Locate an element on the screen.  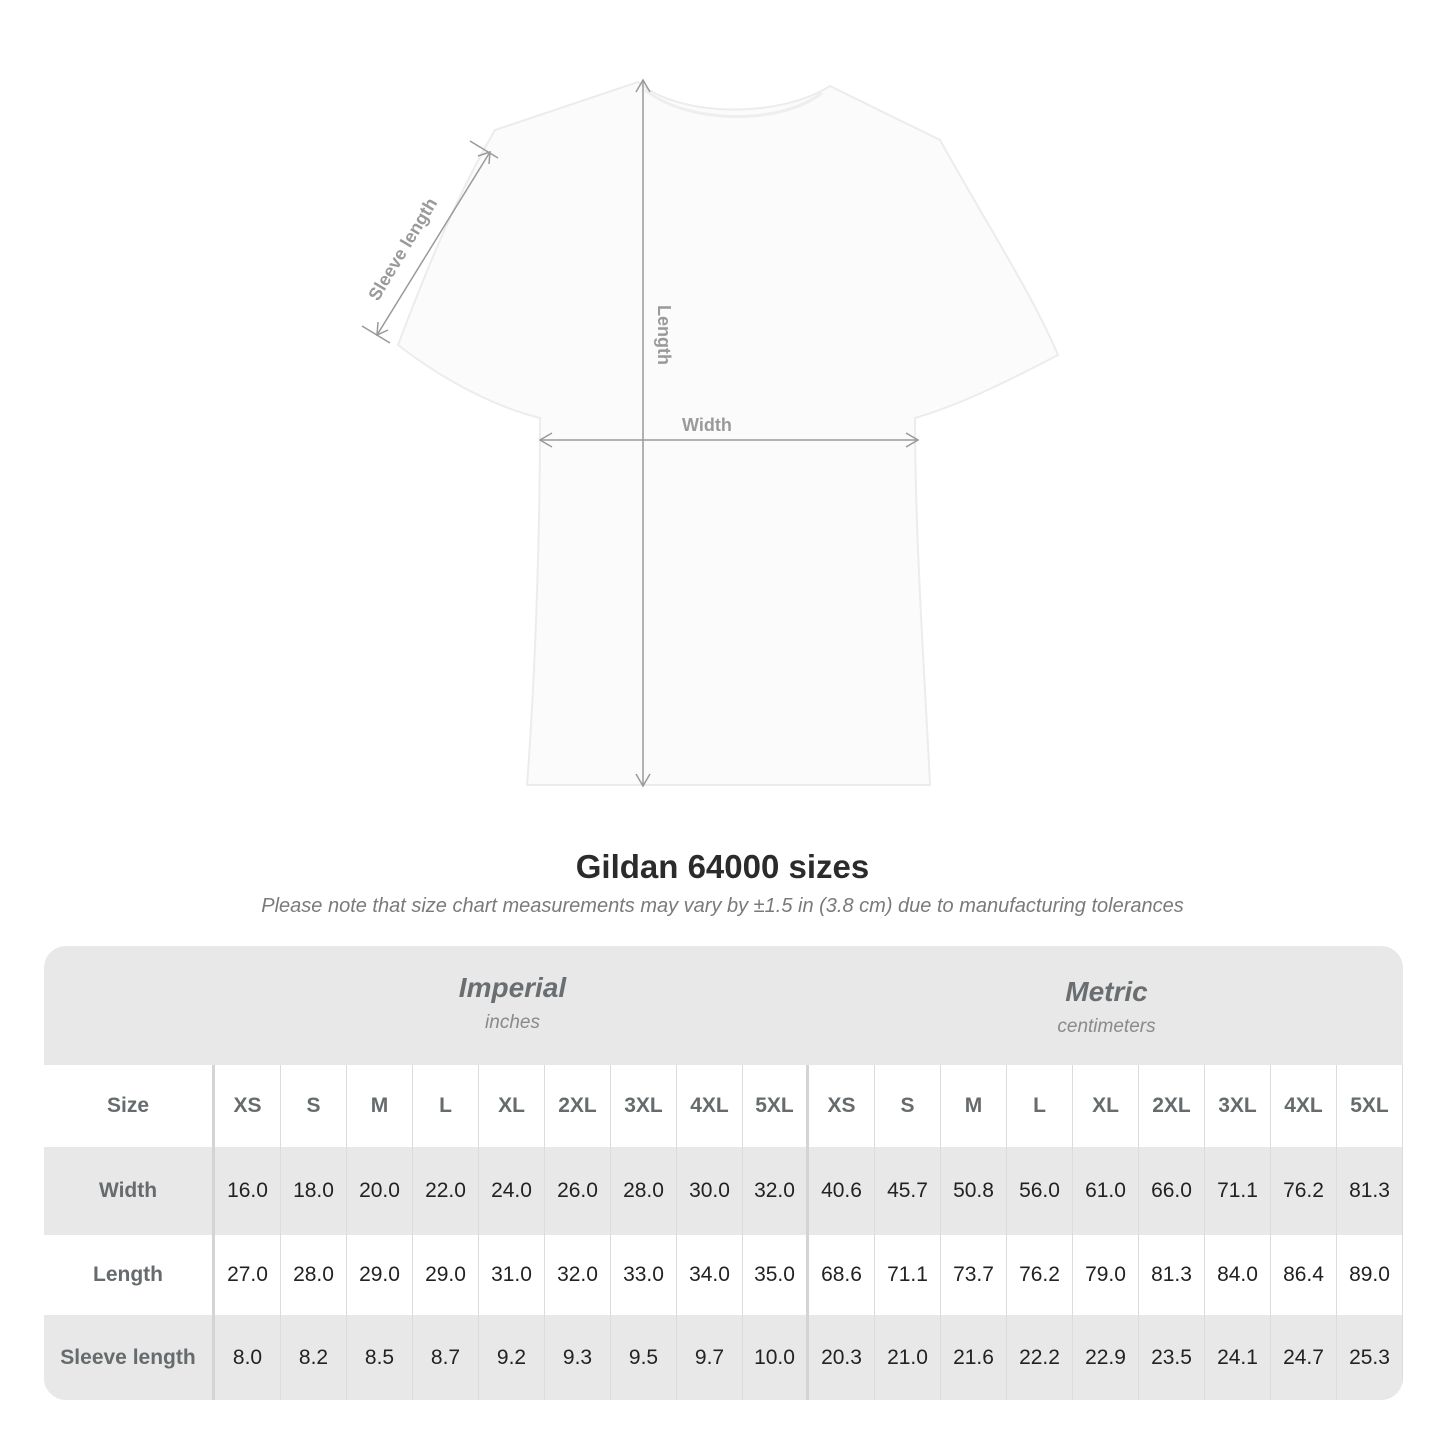
metric-value-cell: 40.6 is located at coordinates (842, 1191).